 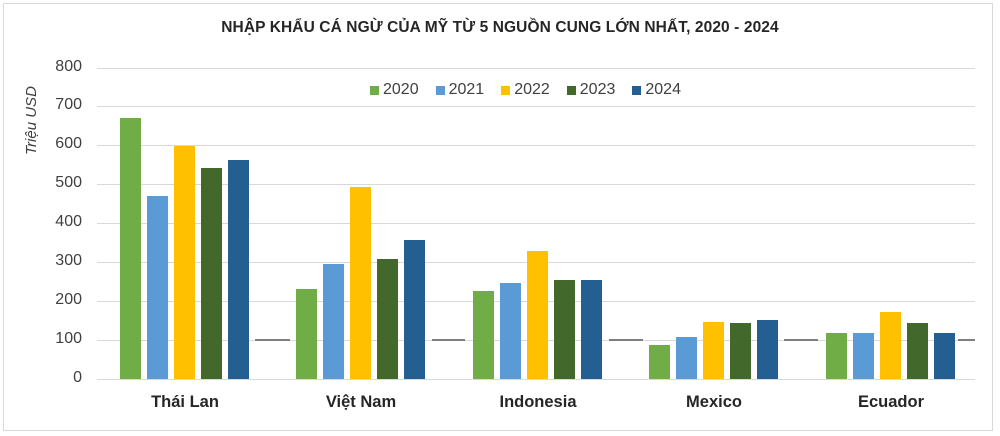 I want to click on bar-indonesia-2020, so click(x=483, y=334).